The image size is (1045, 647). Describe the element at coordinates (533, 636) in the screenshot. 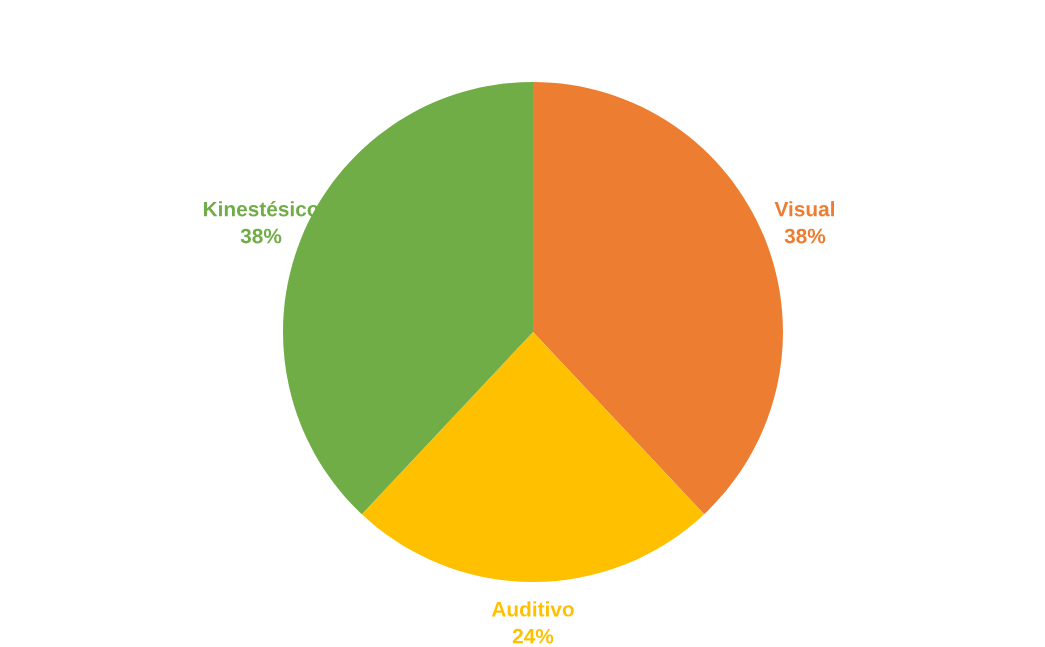

I see `data-label: 24%` at that location.